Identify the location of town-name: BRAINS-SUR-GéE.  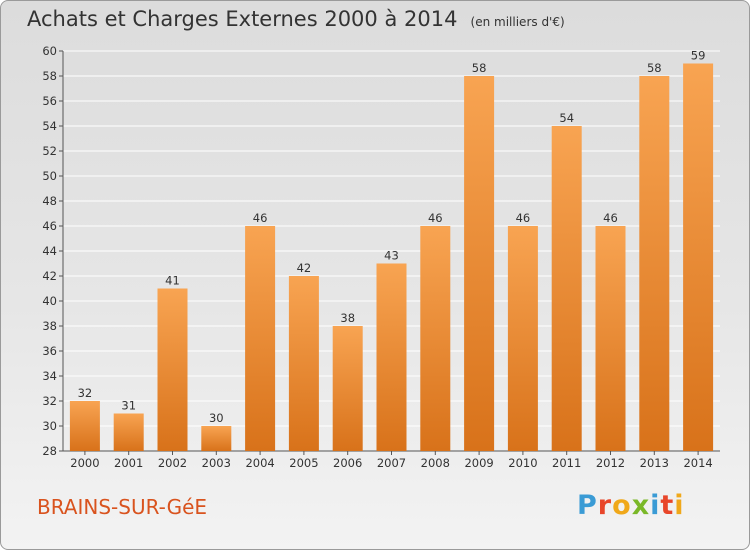
(122, 507).